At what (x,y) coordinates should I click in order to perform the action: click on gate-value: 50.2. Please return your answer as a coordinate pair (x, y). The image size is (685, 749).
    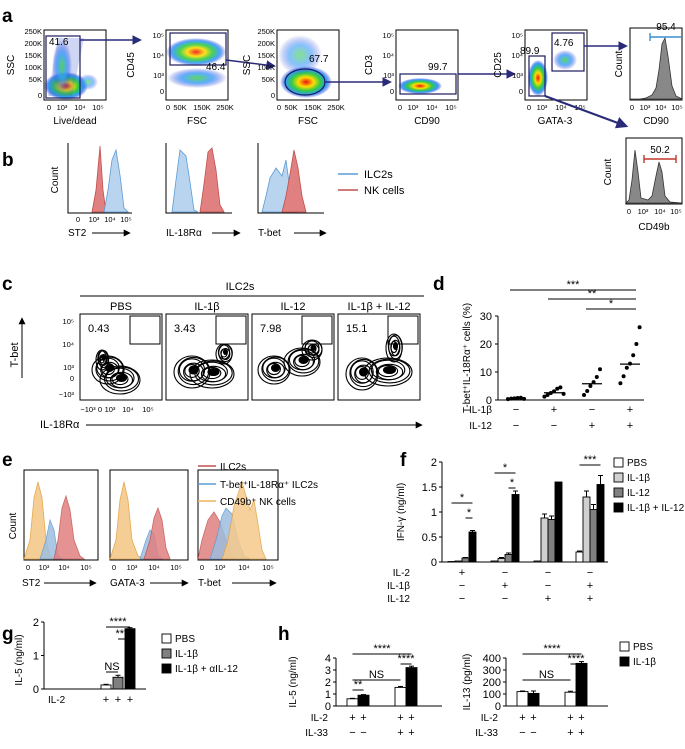
    Looking at the image, I should click on (660, 150).